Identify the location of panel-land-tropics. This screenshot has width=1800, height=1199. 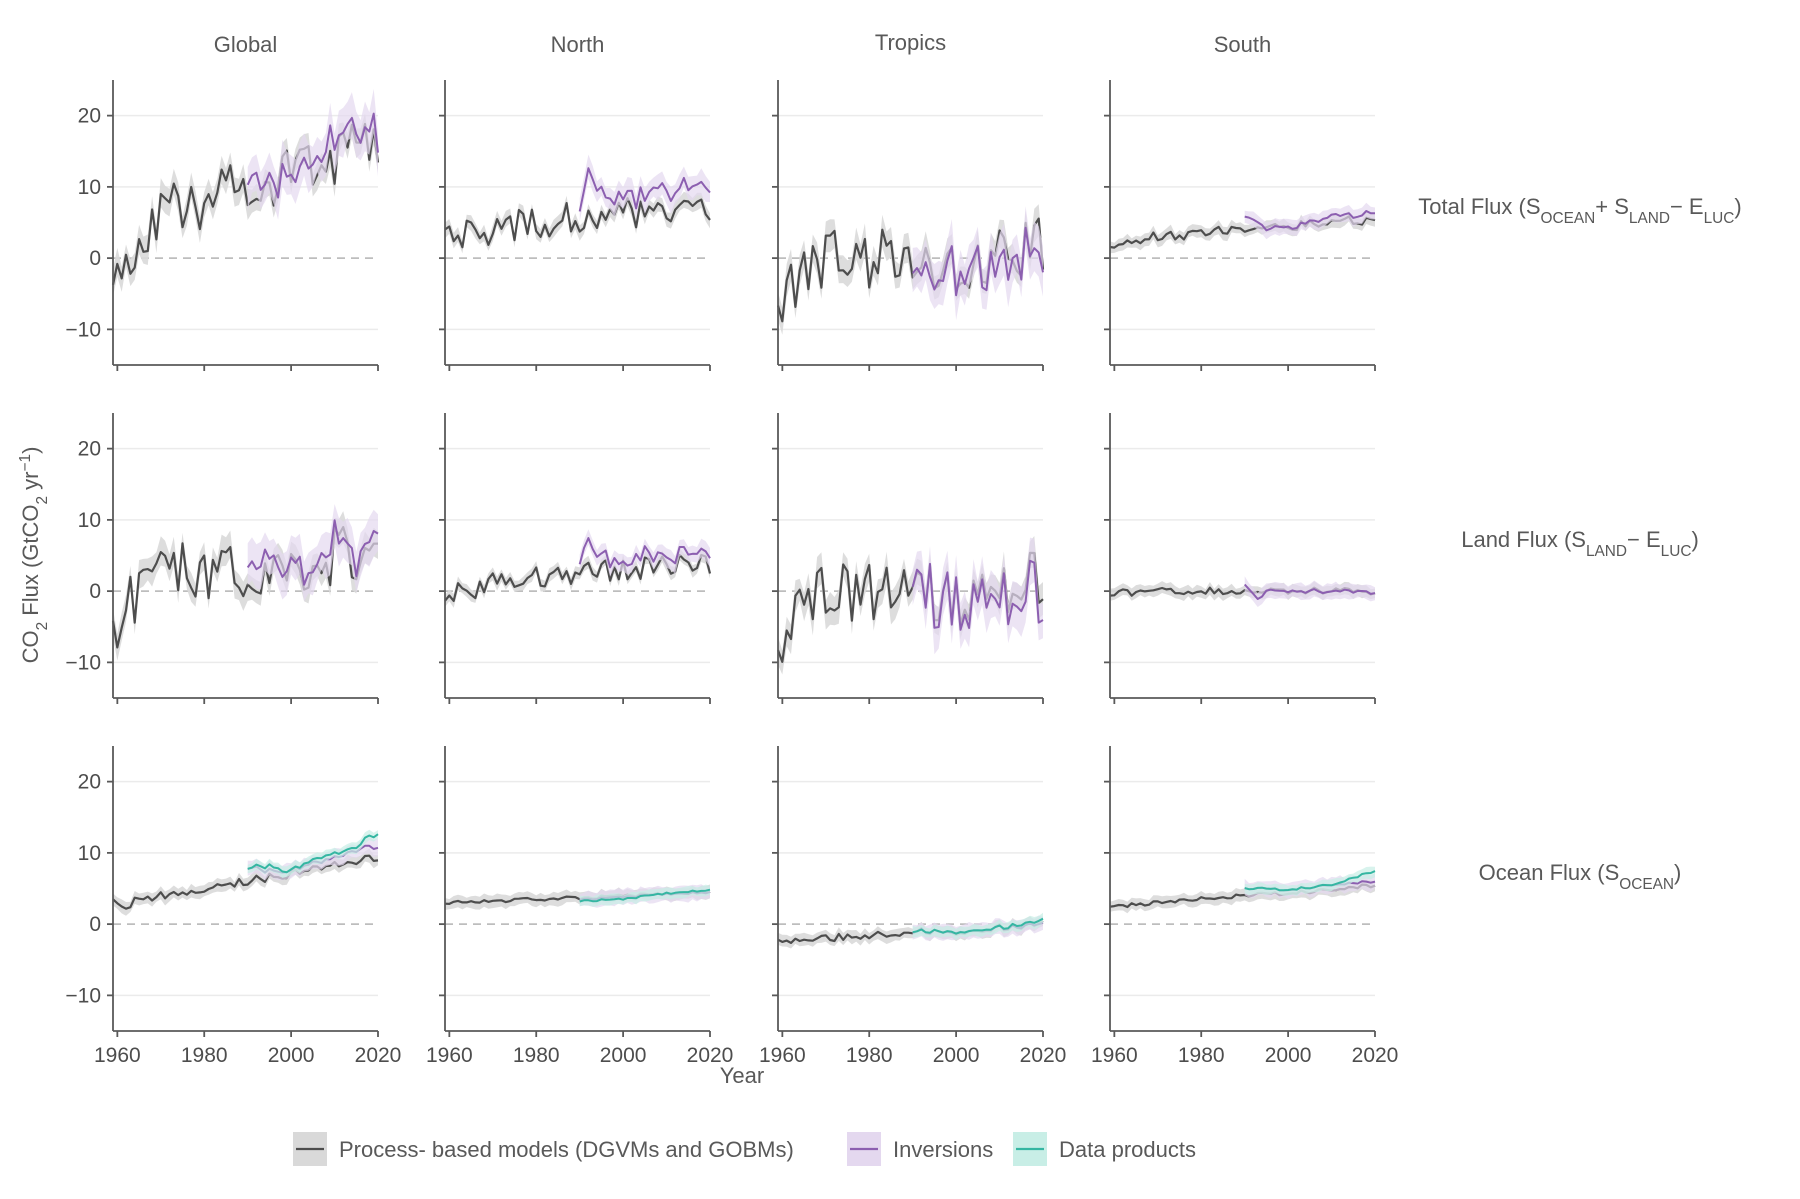
(908, 558).